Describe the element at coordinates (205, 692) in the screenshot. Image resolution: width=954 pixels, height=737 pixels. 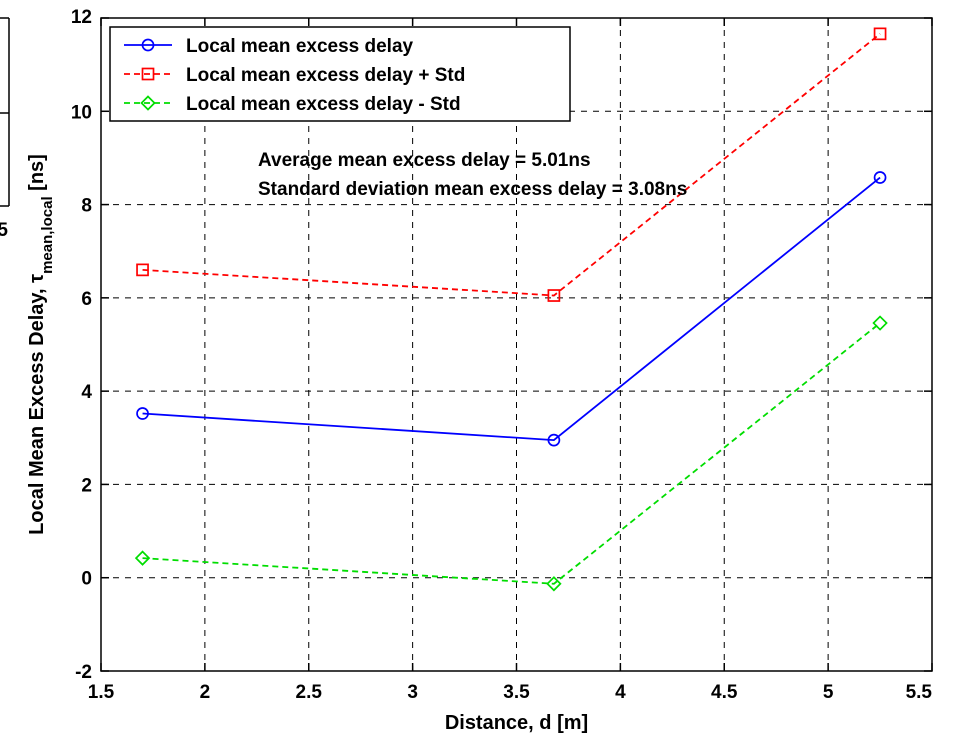
I see `x-tick-label: 2` at that location.